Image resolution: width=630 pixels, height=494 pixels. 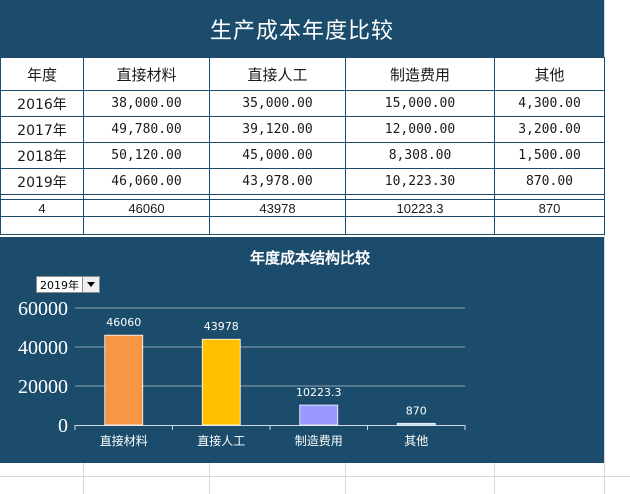 I want to click on data-label: 43978, so click(x=221, y=326).